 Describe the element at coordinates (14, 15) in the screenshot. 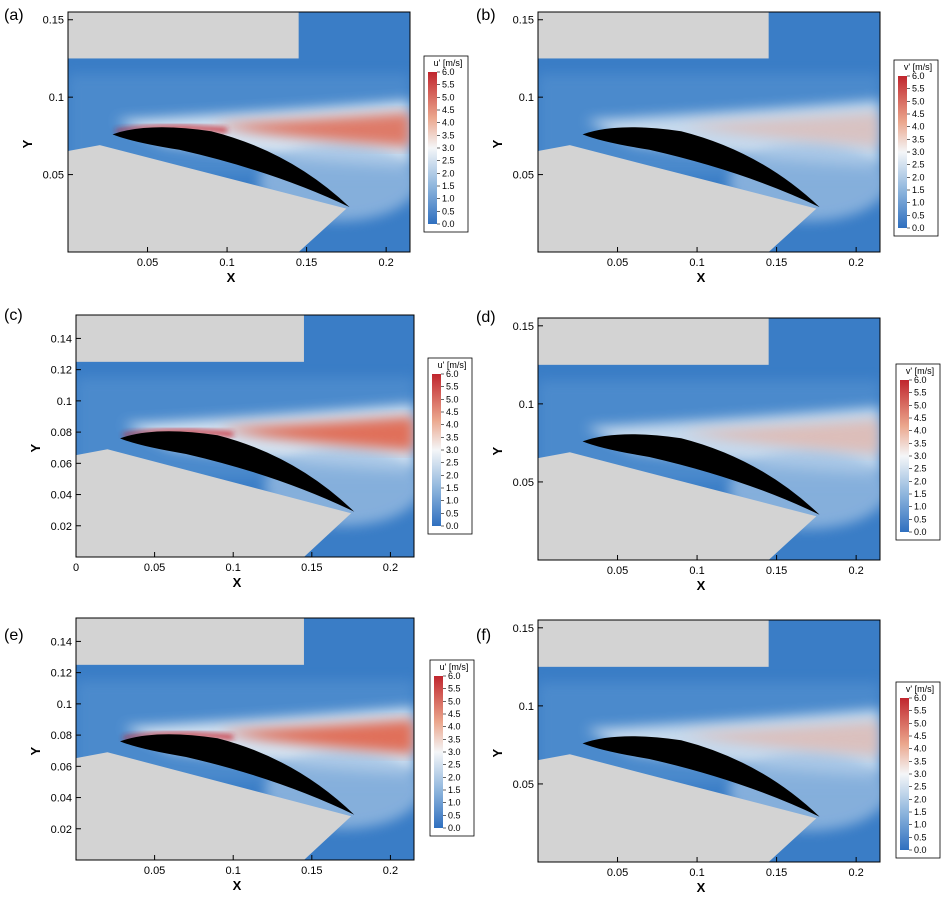

I see `panel-label: (a)` at that location.